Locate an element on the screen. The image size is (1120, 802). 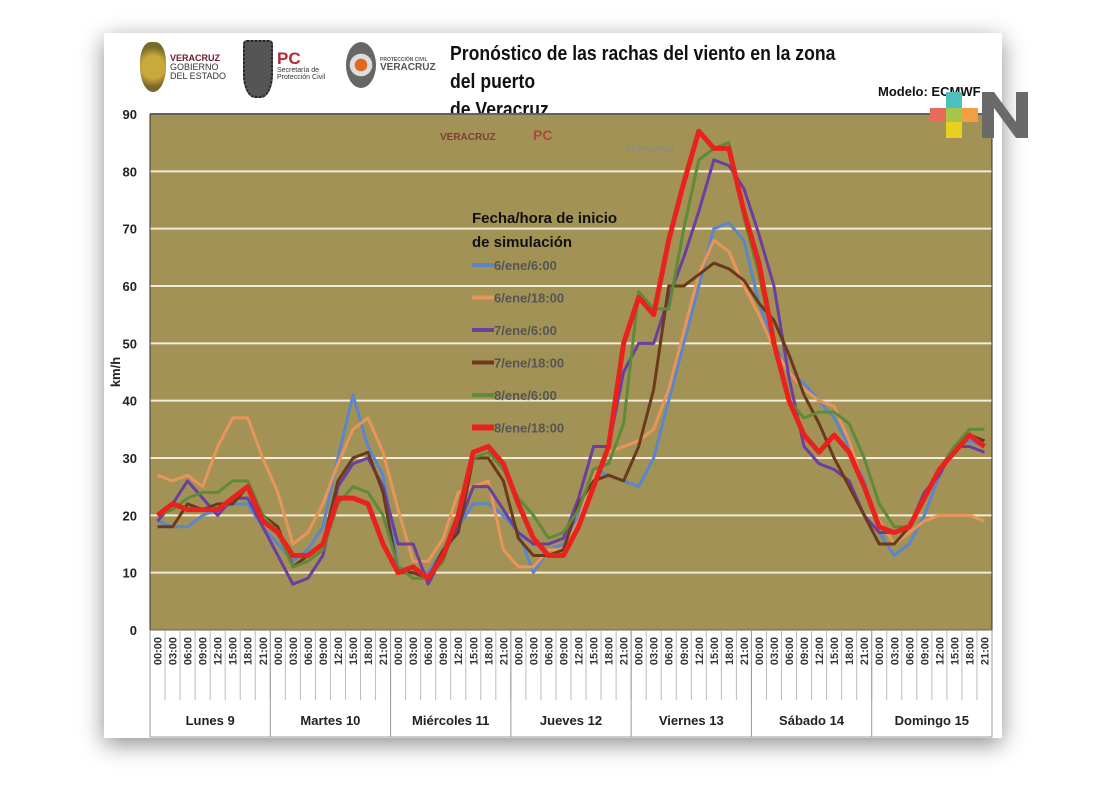
civil-protection-emblem-icon is located at coordinates (361, 65).